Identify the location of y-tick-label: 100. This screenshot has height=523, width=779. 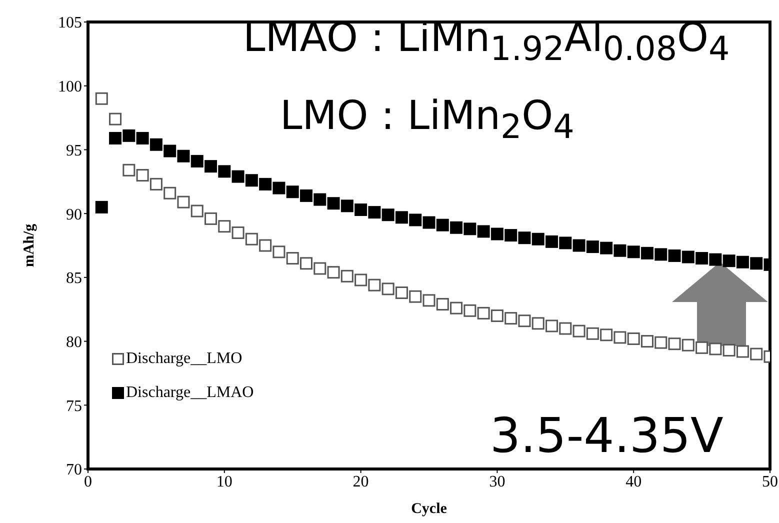
(70, 87).